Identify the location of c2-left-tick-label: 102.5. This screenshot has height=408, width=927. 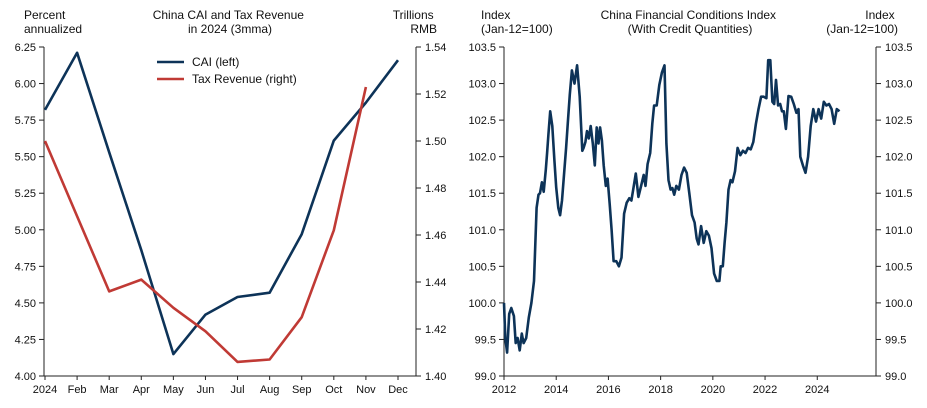
(482, 121).